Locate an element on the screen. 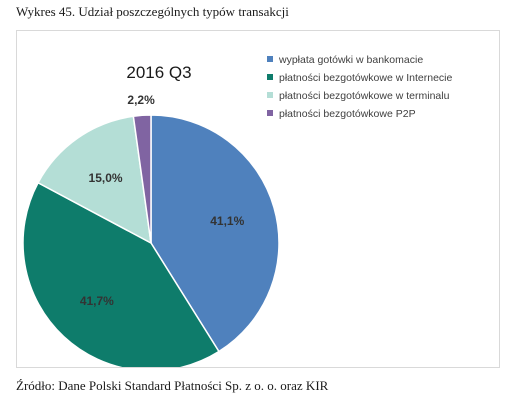 This screenshot has height=402, width=505. chart-title: 2016 Q3 is located at coordinates (158, 72).